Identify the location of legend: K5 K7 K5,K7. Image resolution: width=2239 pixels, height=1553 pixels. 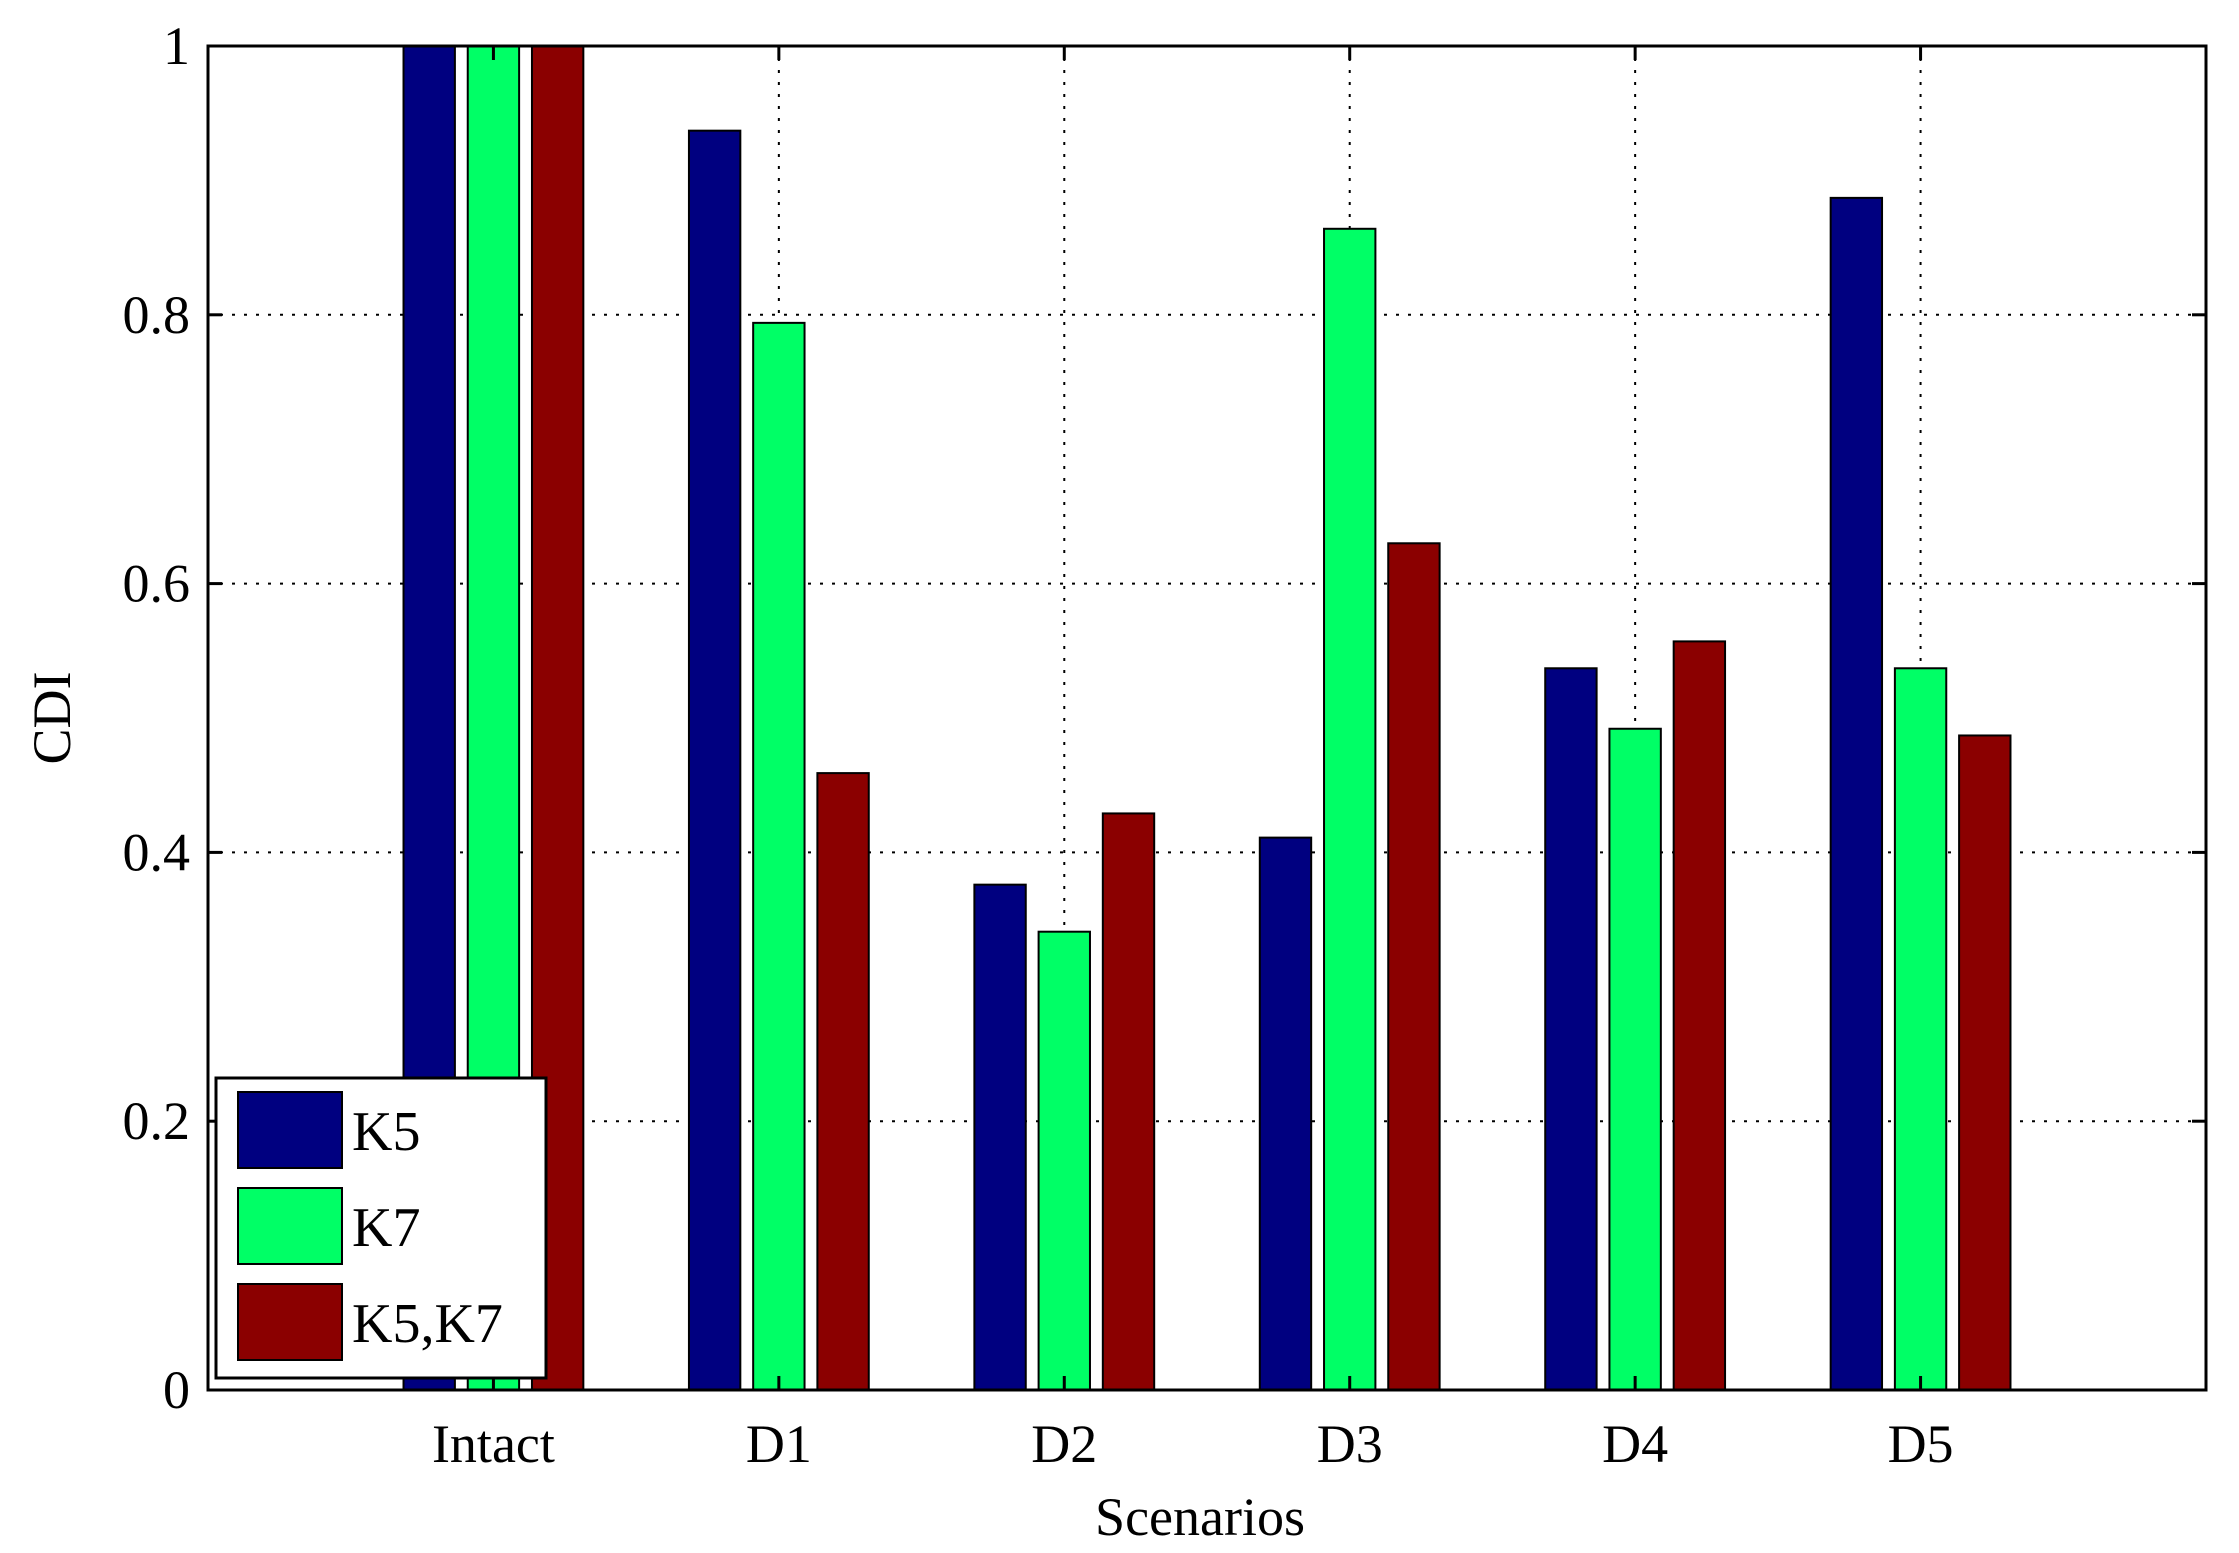
(381, 1228).